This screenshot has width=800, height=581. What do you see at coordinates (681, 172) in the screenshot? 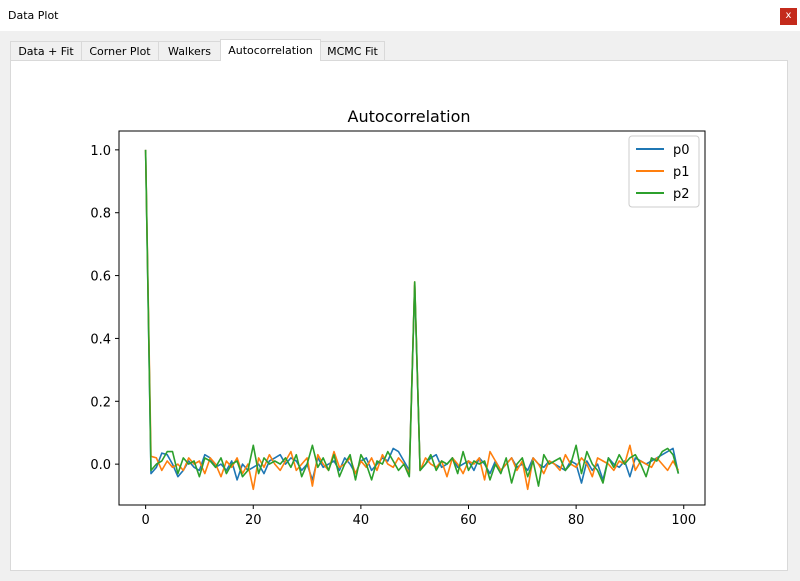
I see `legend-label-p1: p1` at bounding box center [681, 172].